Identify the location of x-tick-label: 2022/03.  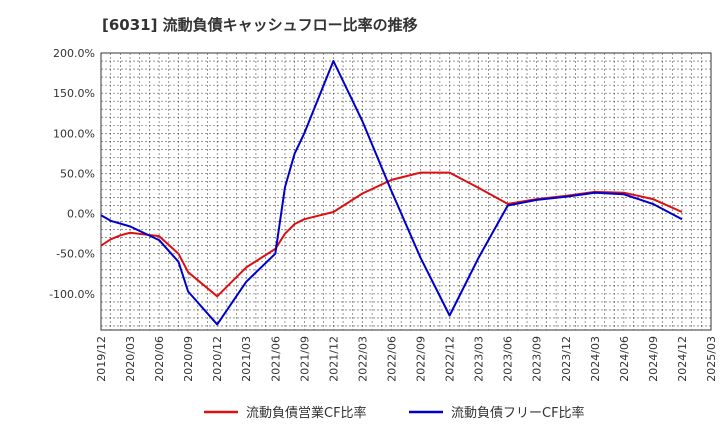
(362, 359).